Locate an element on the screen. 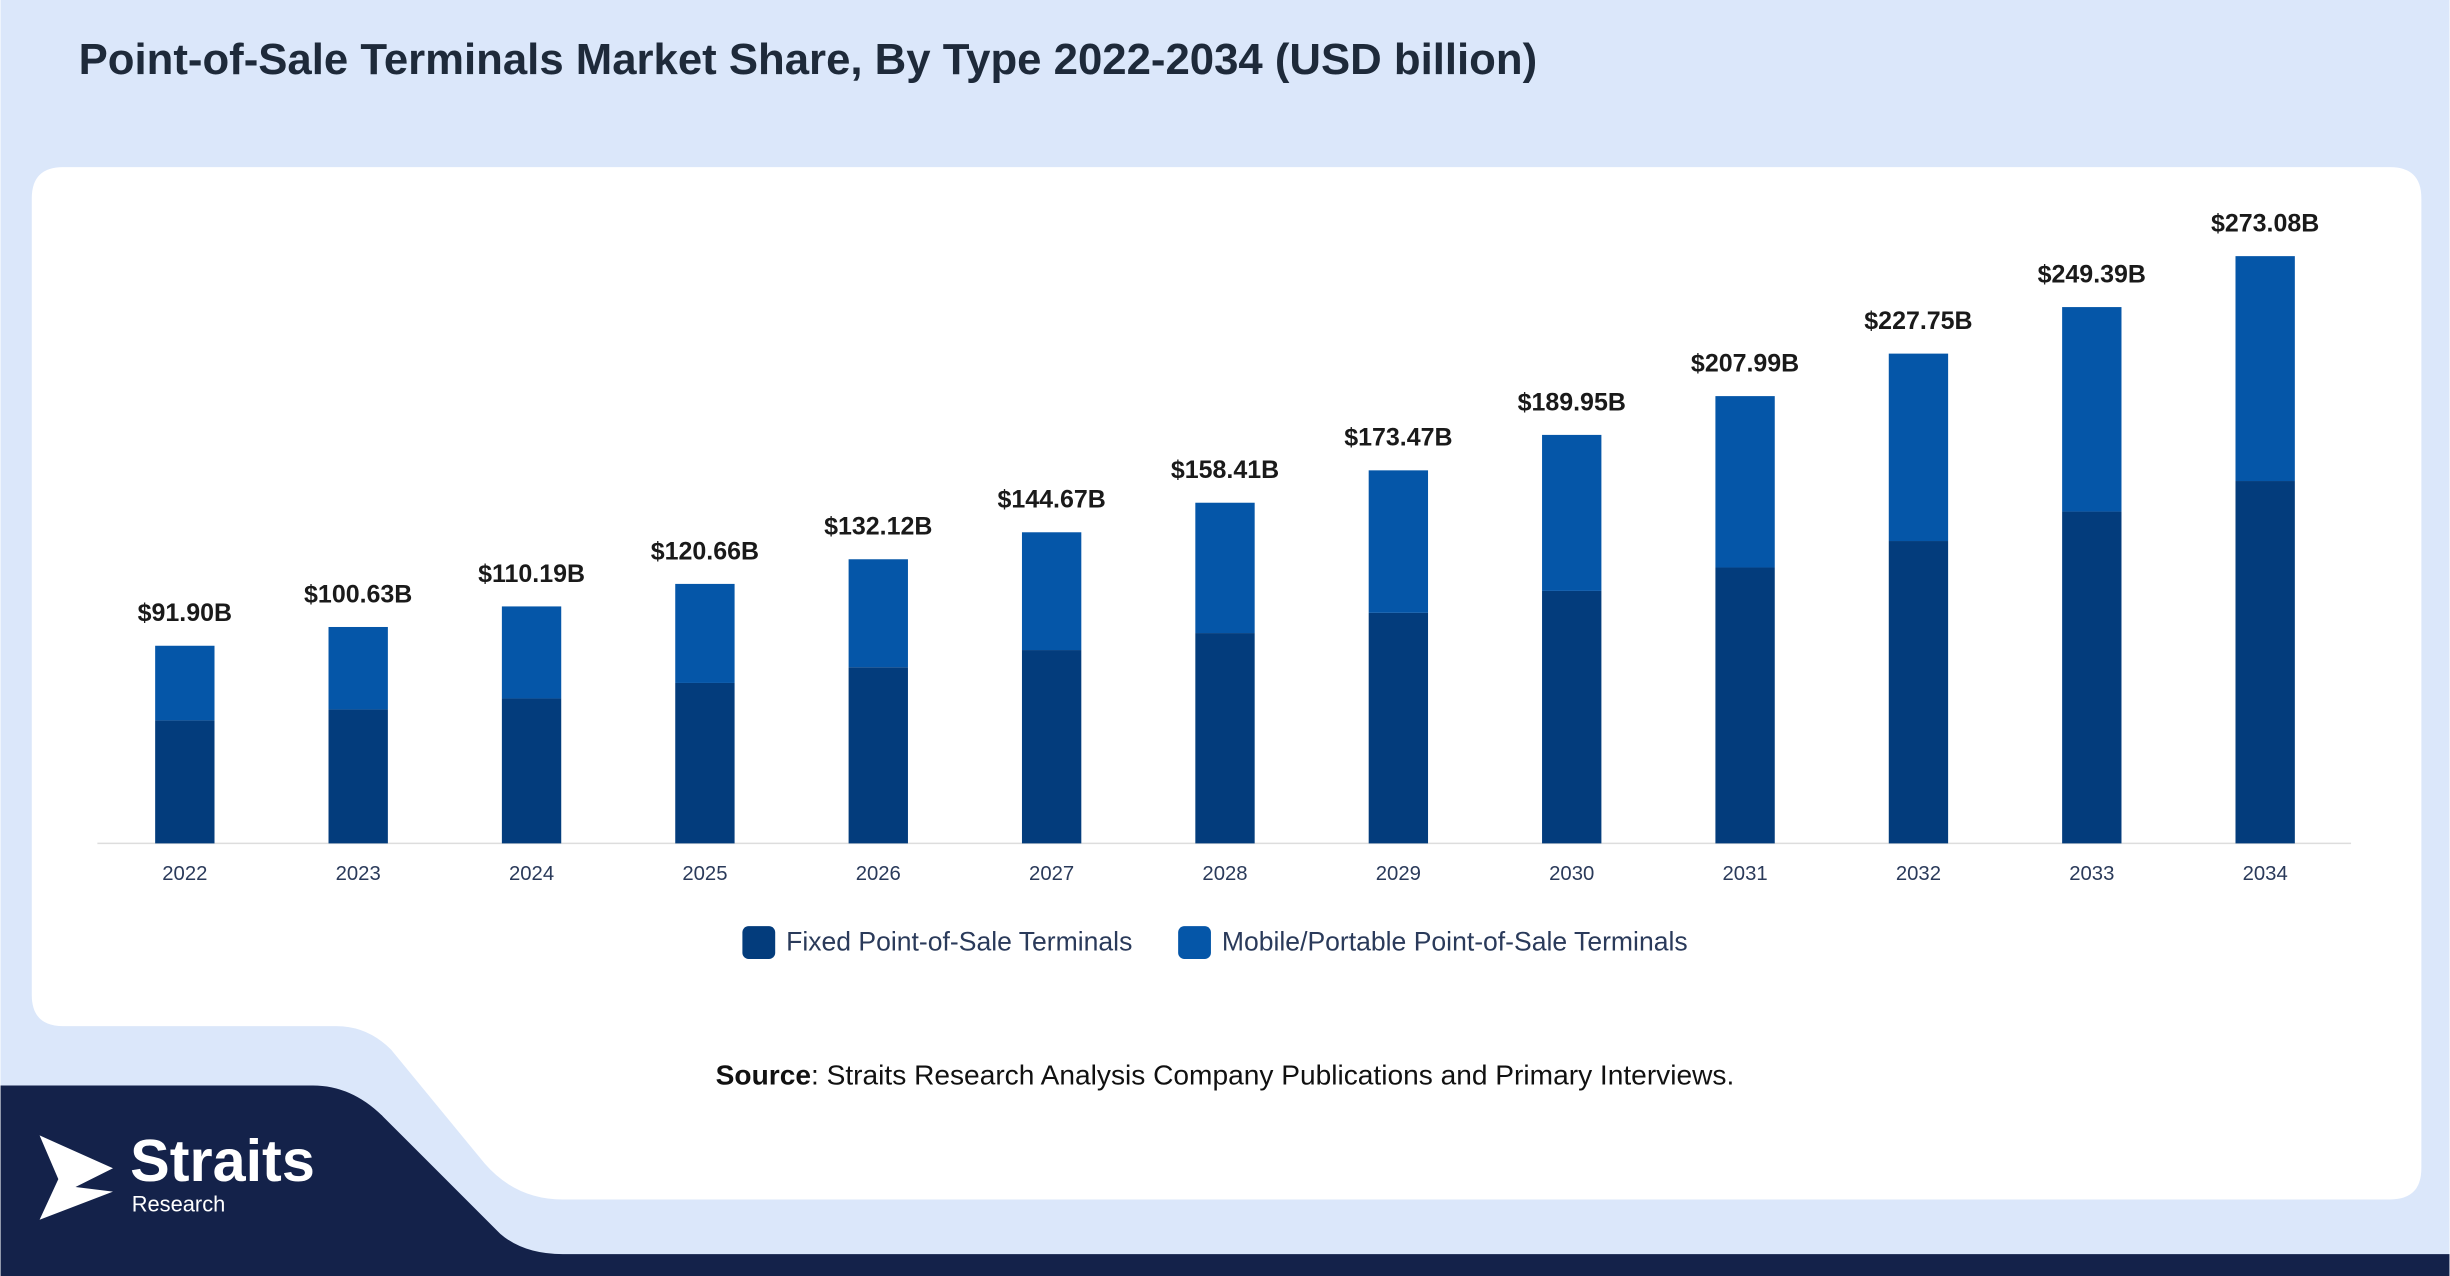  x-tick-label: 2031 is located at coordinates (1745, 874).